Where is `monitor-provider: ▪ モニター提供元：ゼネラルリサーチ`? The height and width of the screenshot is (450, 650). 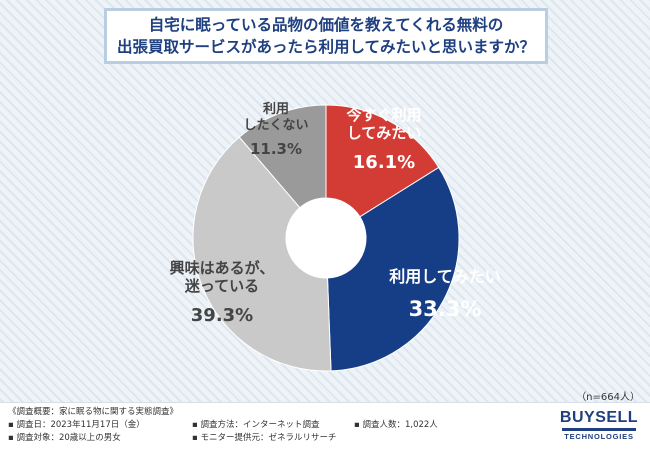 monitor-provider: ▪ モニター提供元：ゼネラルリサーチ is located at coordinates (264, 438).